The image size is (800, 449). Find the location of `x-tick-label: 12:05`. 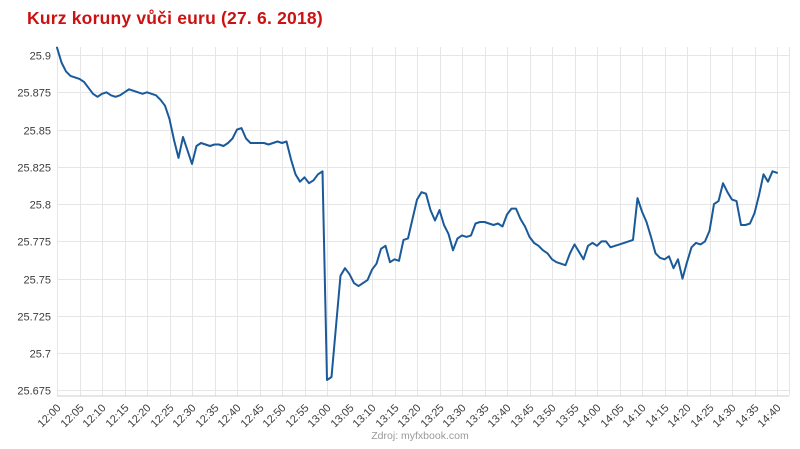

x-tick-label: 12:05 is located at coordinates (73, 416).